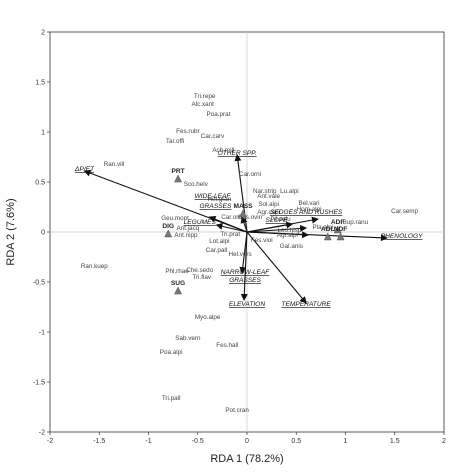  I want to click on y-tick-label: -2, so click(42, 433).